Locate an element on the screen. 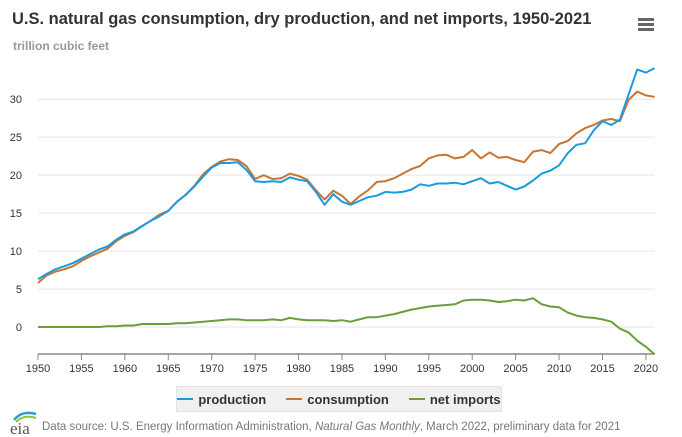 Image resolution: width=682 pixels, height=437 pixels. y-tick-label: 20 is located at coordinates (16, 176).